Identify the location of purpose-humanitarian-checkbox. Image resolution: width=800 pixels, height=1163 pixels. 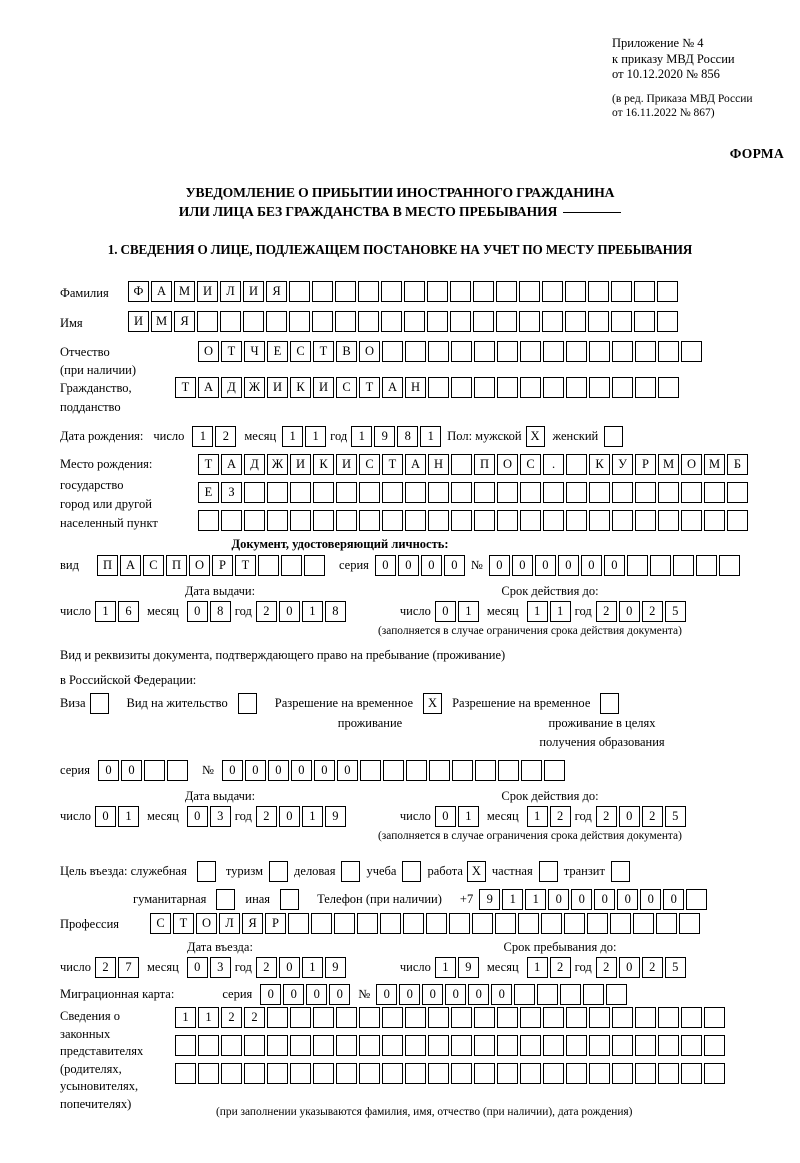
(226, 899).